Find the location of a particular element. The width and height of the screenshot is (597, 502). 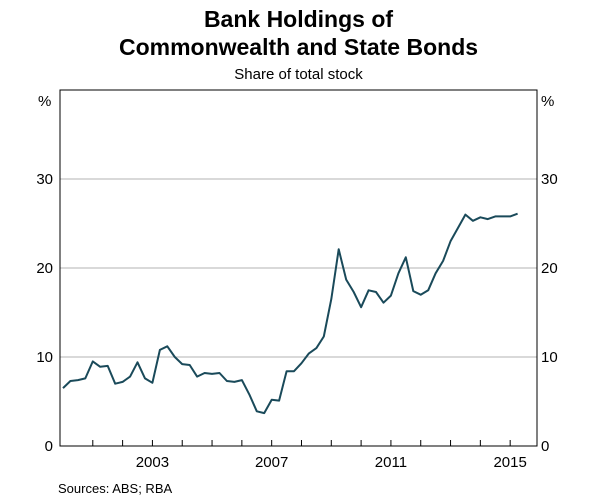

y-tick-label-left-0: 0 is located at coordinates (49, 446).